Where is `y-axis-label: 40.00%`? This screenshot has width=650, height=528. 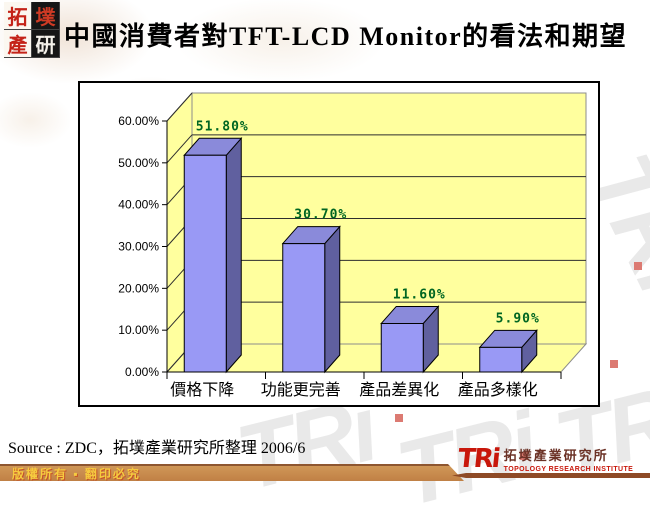 y-axis-label: 40.00% is located at coordinates (138, 205).